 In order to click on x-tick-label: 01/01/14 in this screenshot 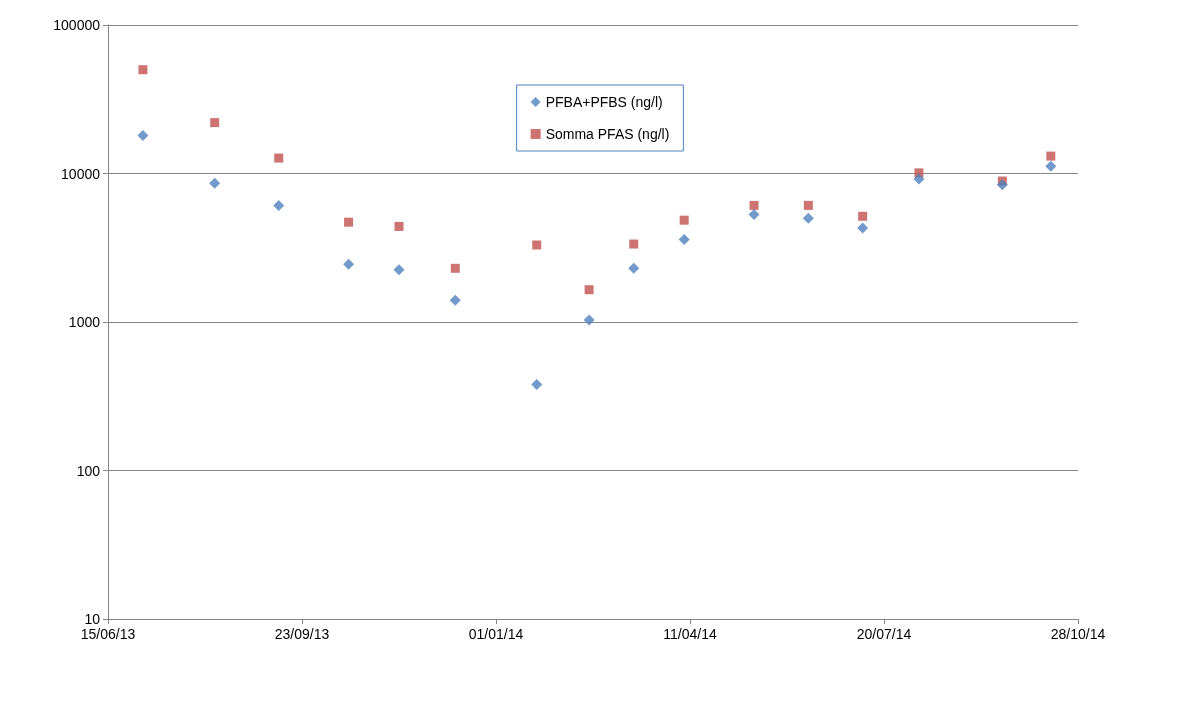, I will do `click(496, 634)`.